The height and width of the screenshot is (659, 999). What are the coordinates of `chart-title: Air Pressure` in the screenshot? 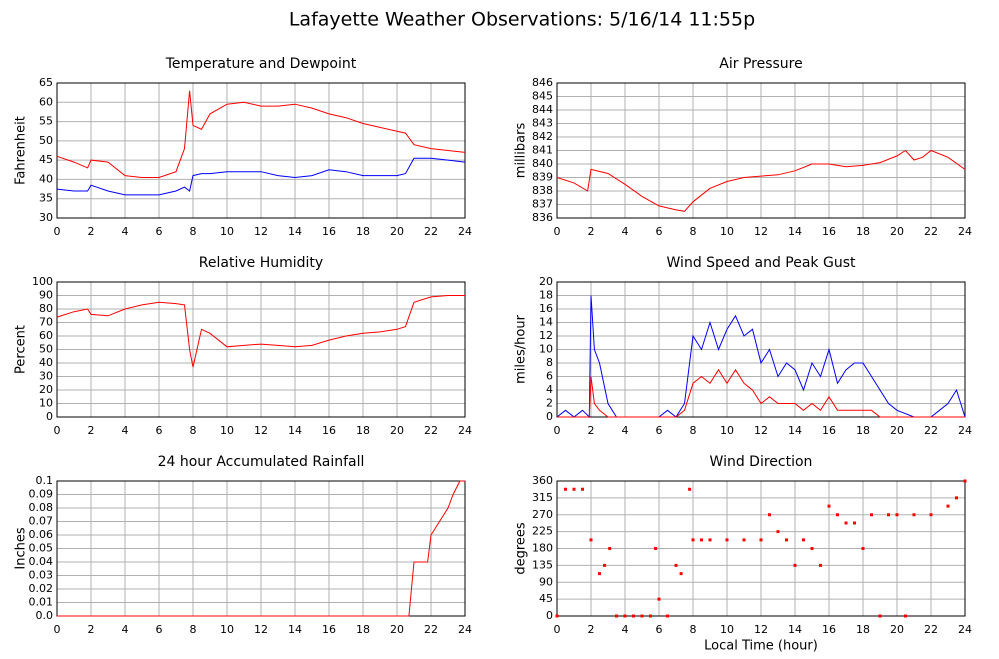 It's located at (760, 64).